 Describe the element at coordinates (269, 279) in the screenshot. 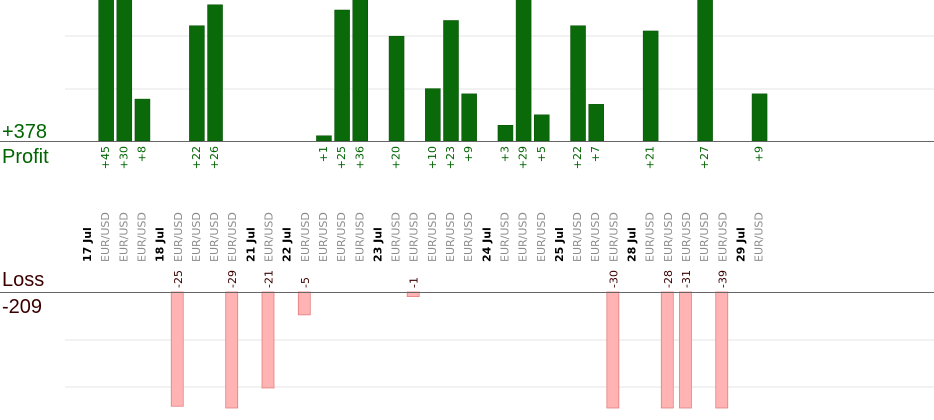

I see `loss-value-label: -21` at that location.